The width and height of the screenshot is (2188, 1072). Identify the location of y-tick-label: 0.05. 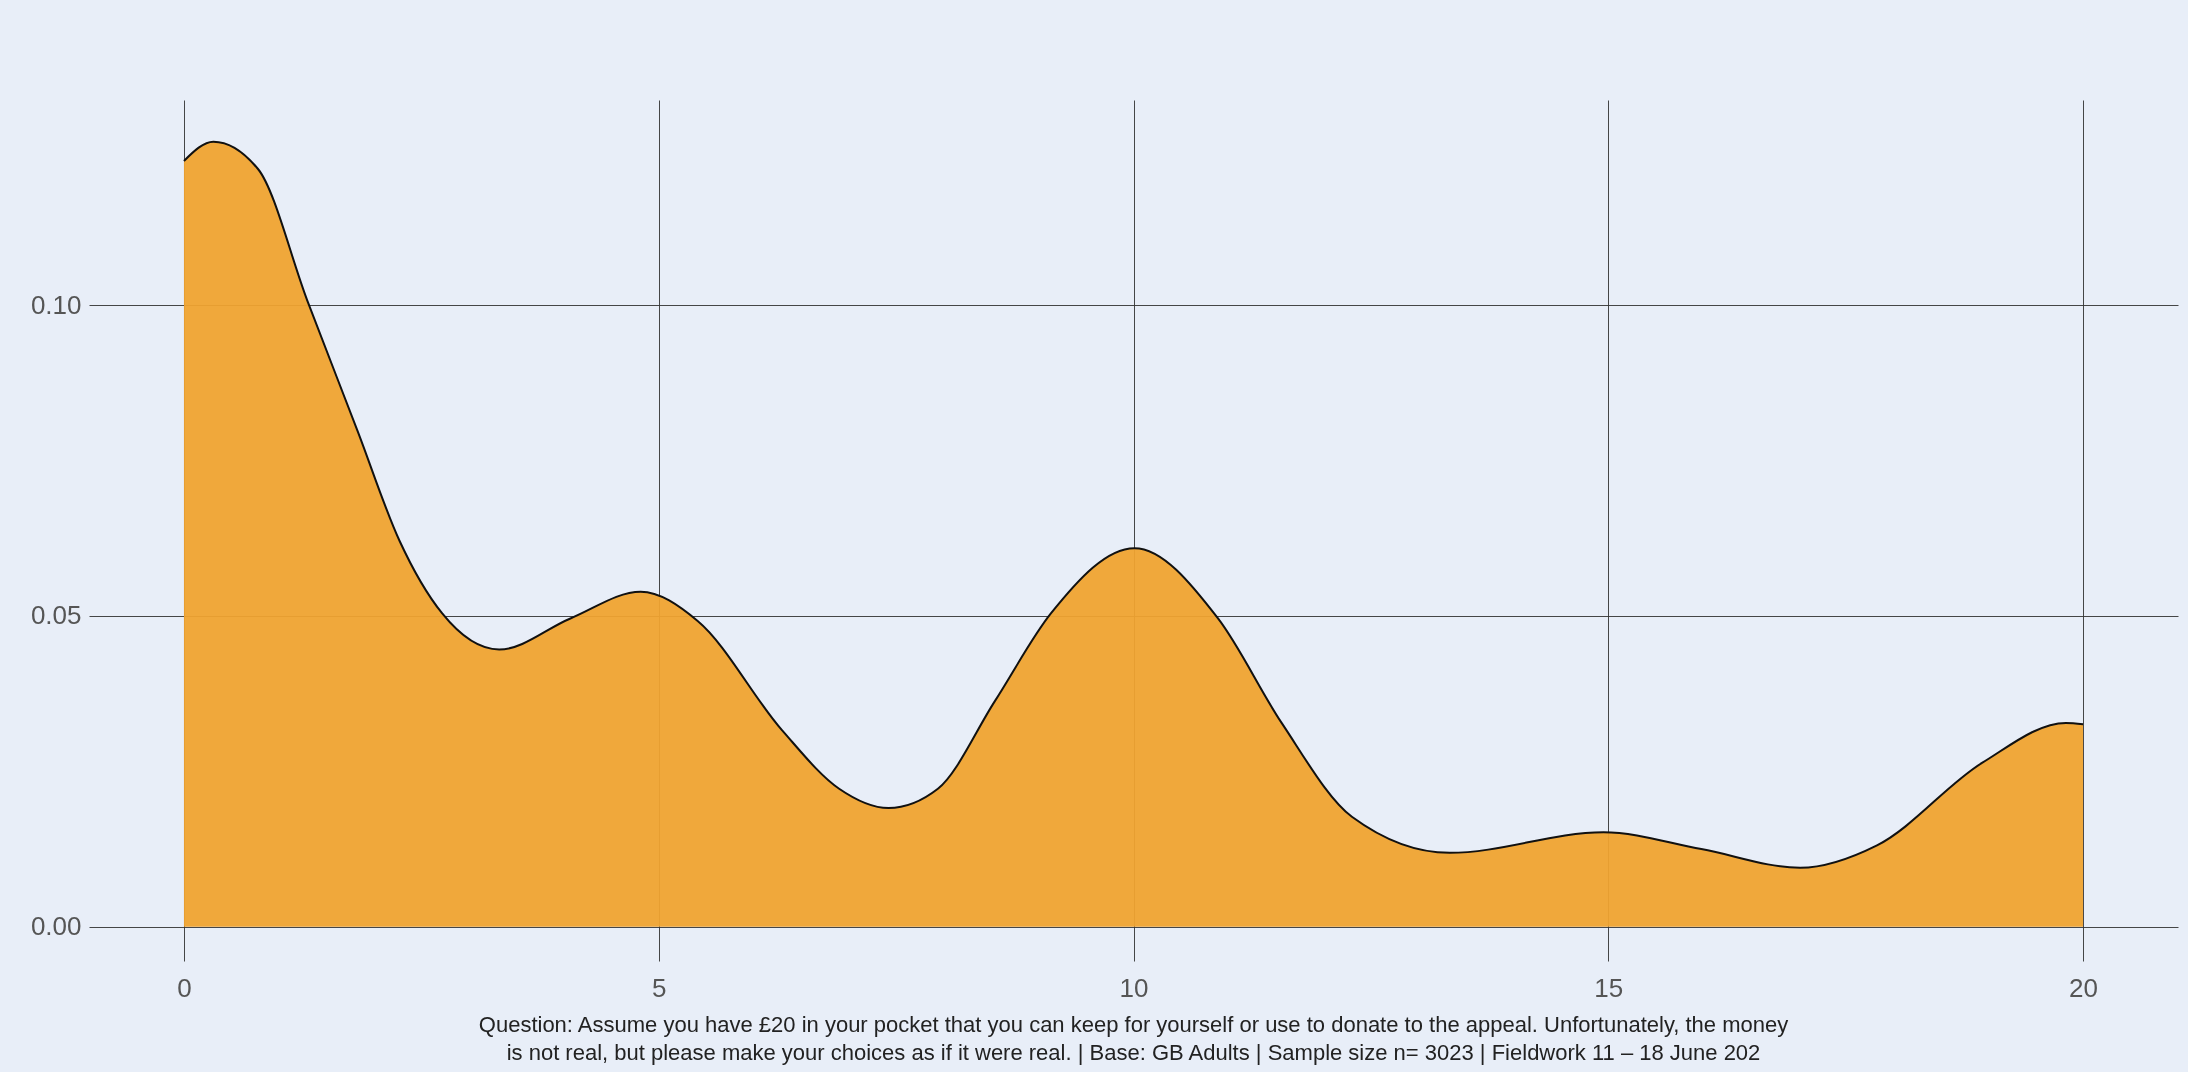
(56, 615).